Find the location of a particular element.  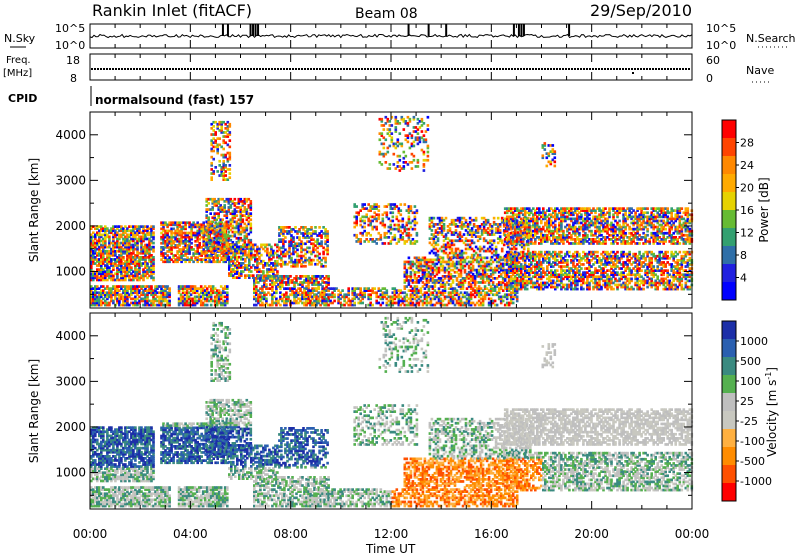

date-title: 29/Sep/2010 is located at coordinates (641, 10).